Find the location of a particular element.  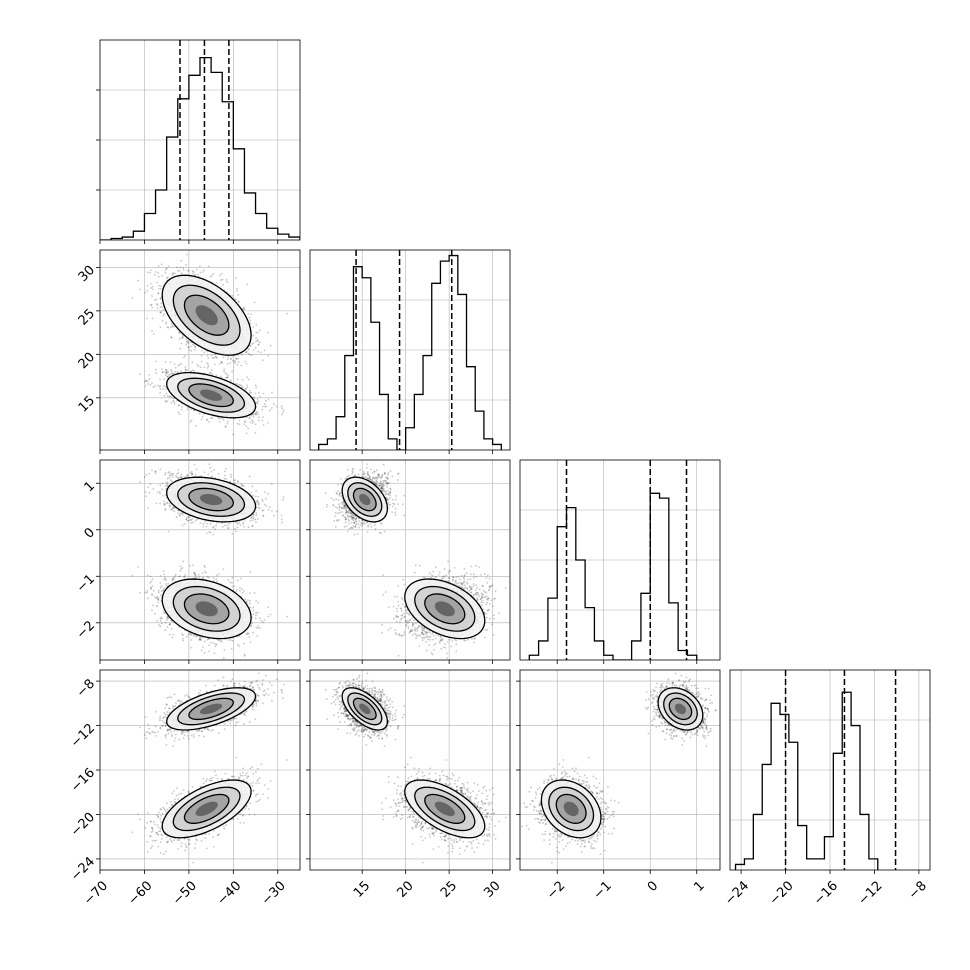

histogram-panel is located at coordinates (410, 350).